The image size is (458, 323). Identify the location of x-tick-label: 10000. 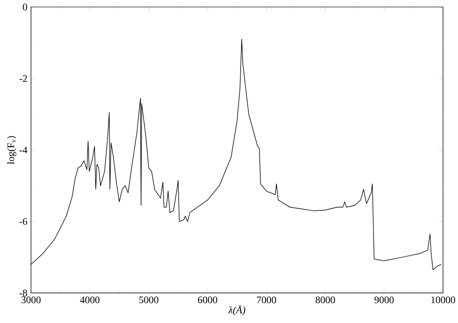
(443, 300).